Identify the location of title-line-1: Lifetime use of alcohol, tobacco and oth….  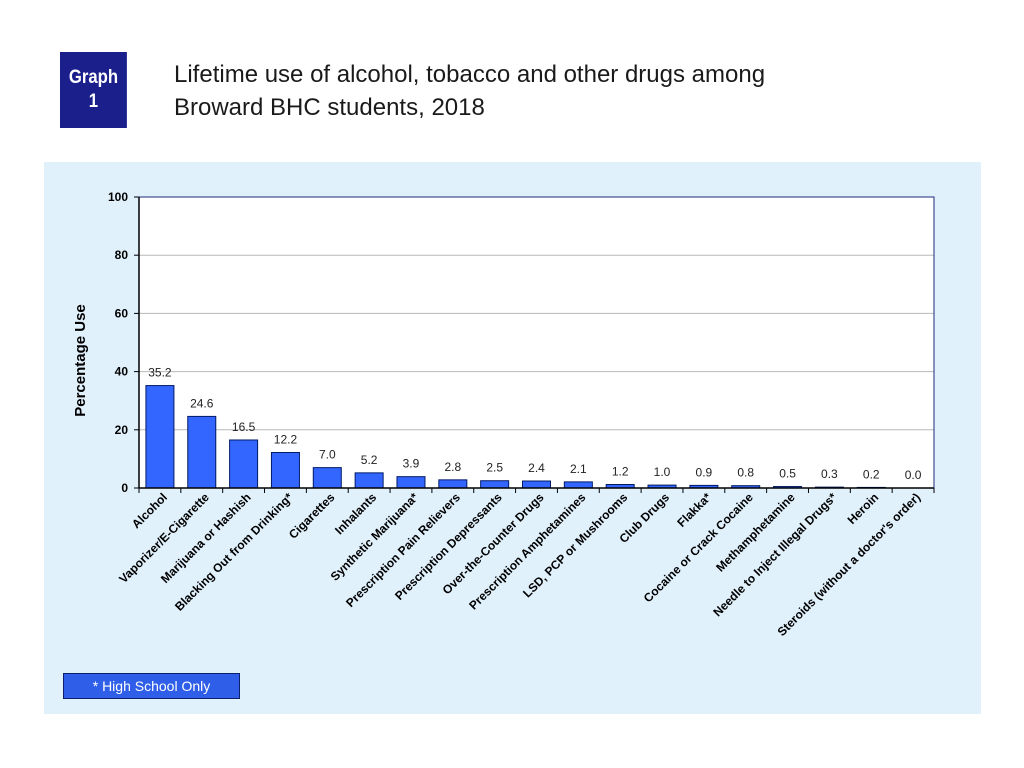
(470, 74).